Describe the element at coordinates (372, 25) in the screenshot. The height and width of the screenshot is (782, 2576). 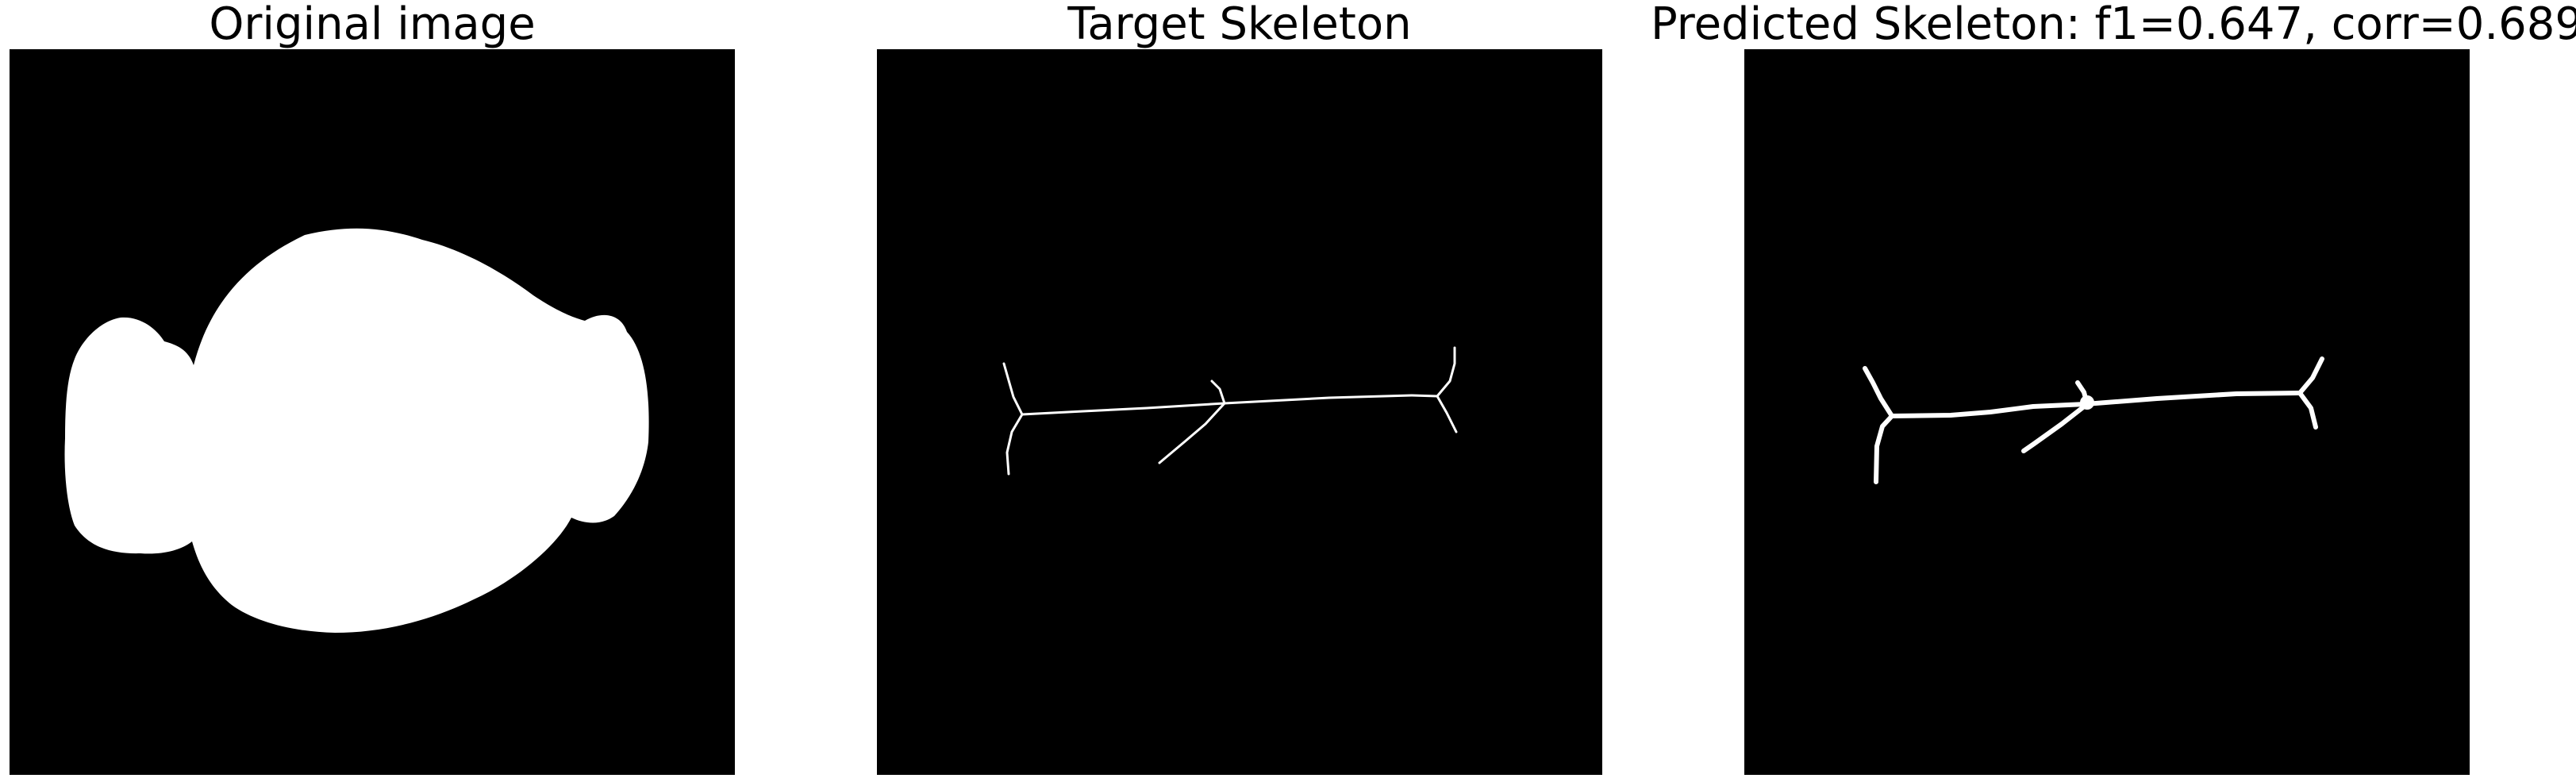
I see `panel-title-original: Original image` at that location.